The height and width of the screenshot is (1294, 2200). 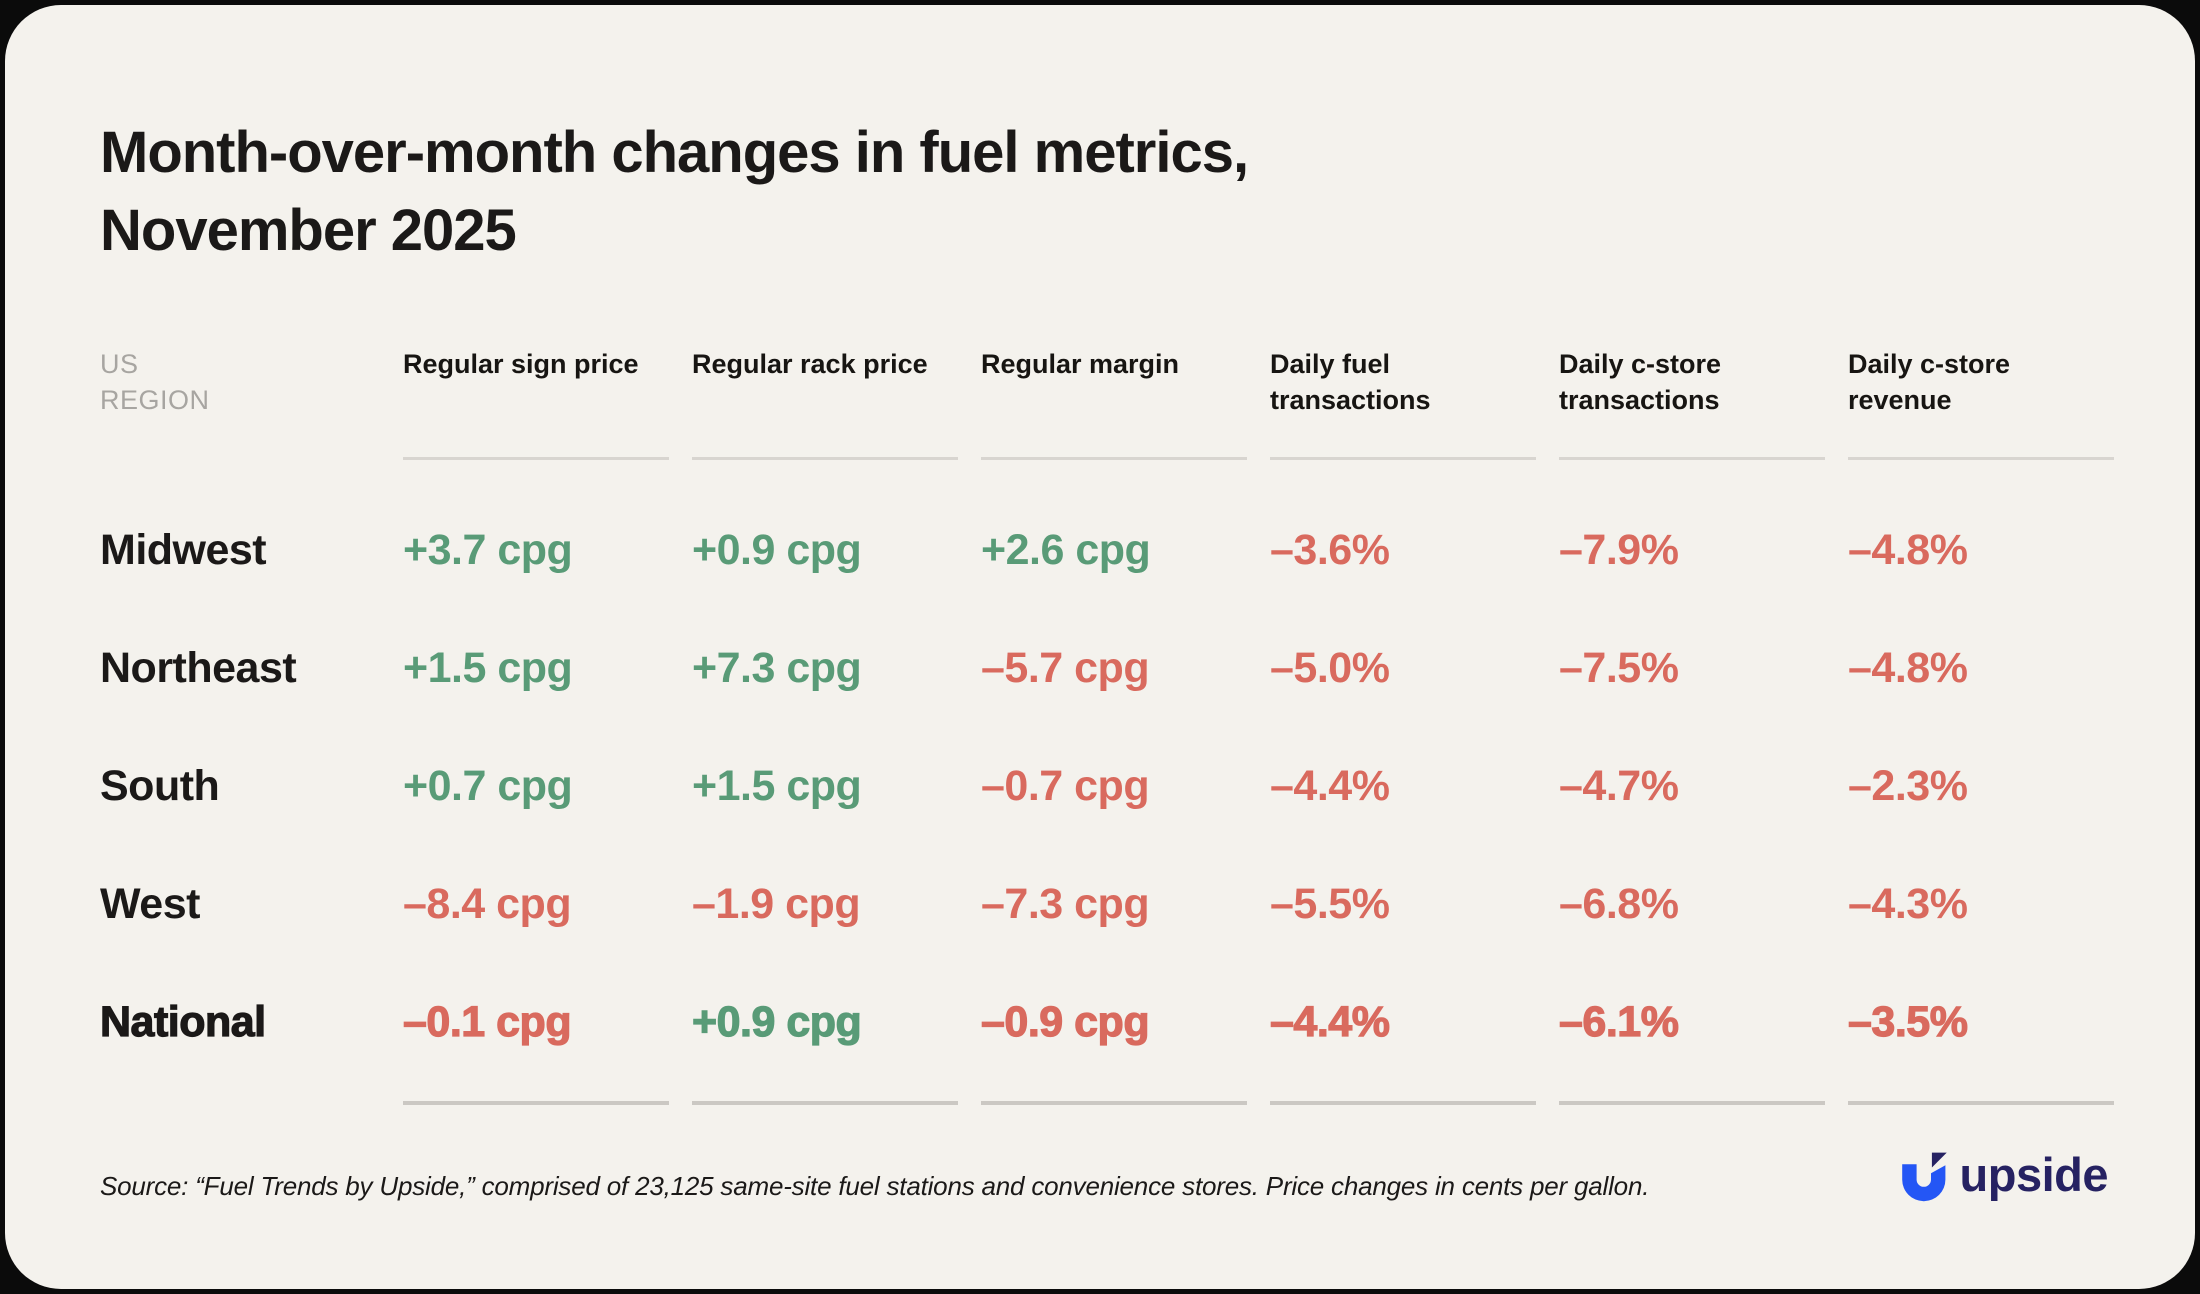 I want to click on metric-value: –6.8%, so click(x=1619, y=903).